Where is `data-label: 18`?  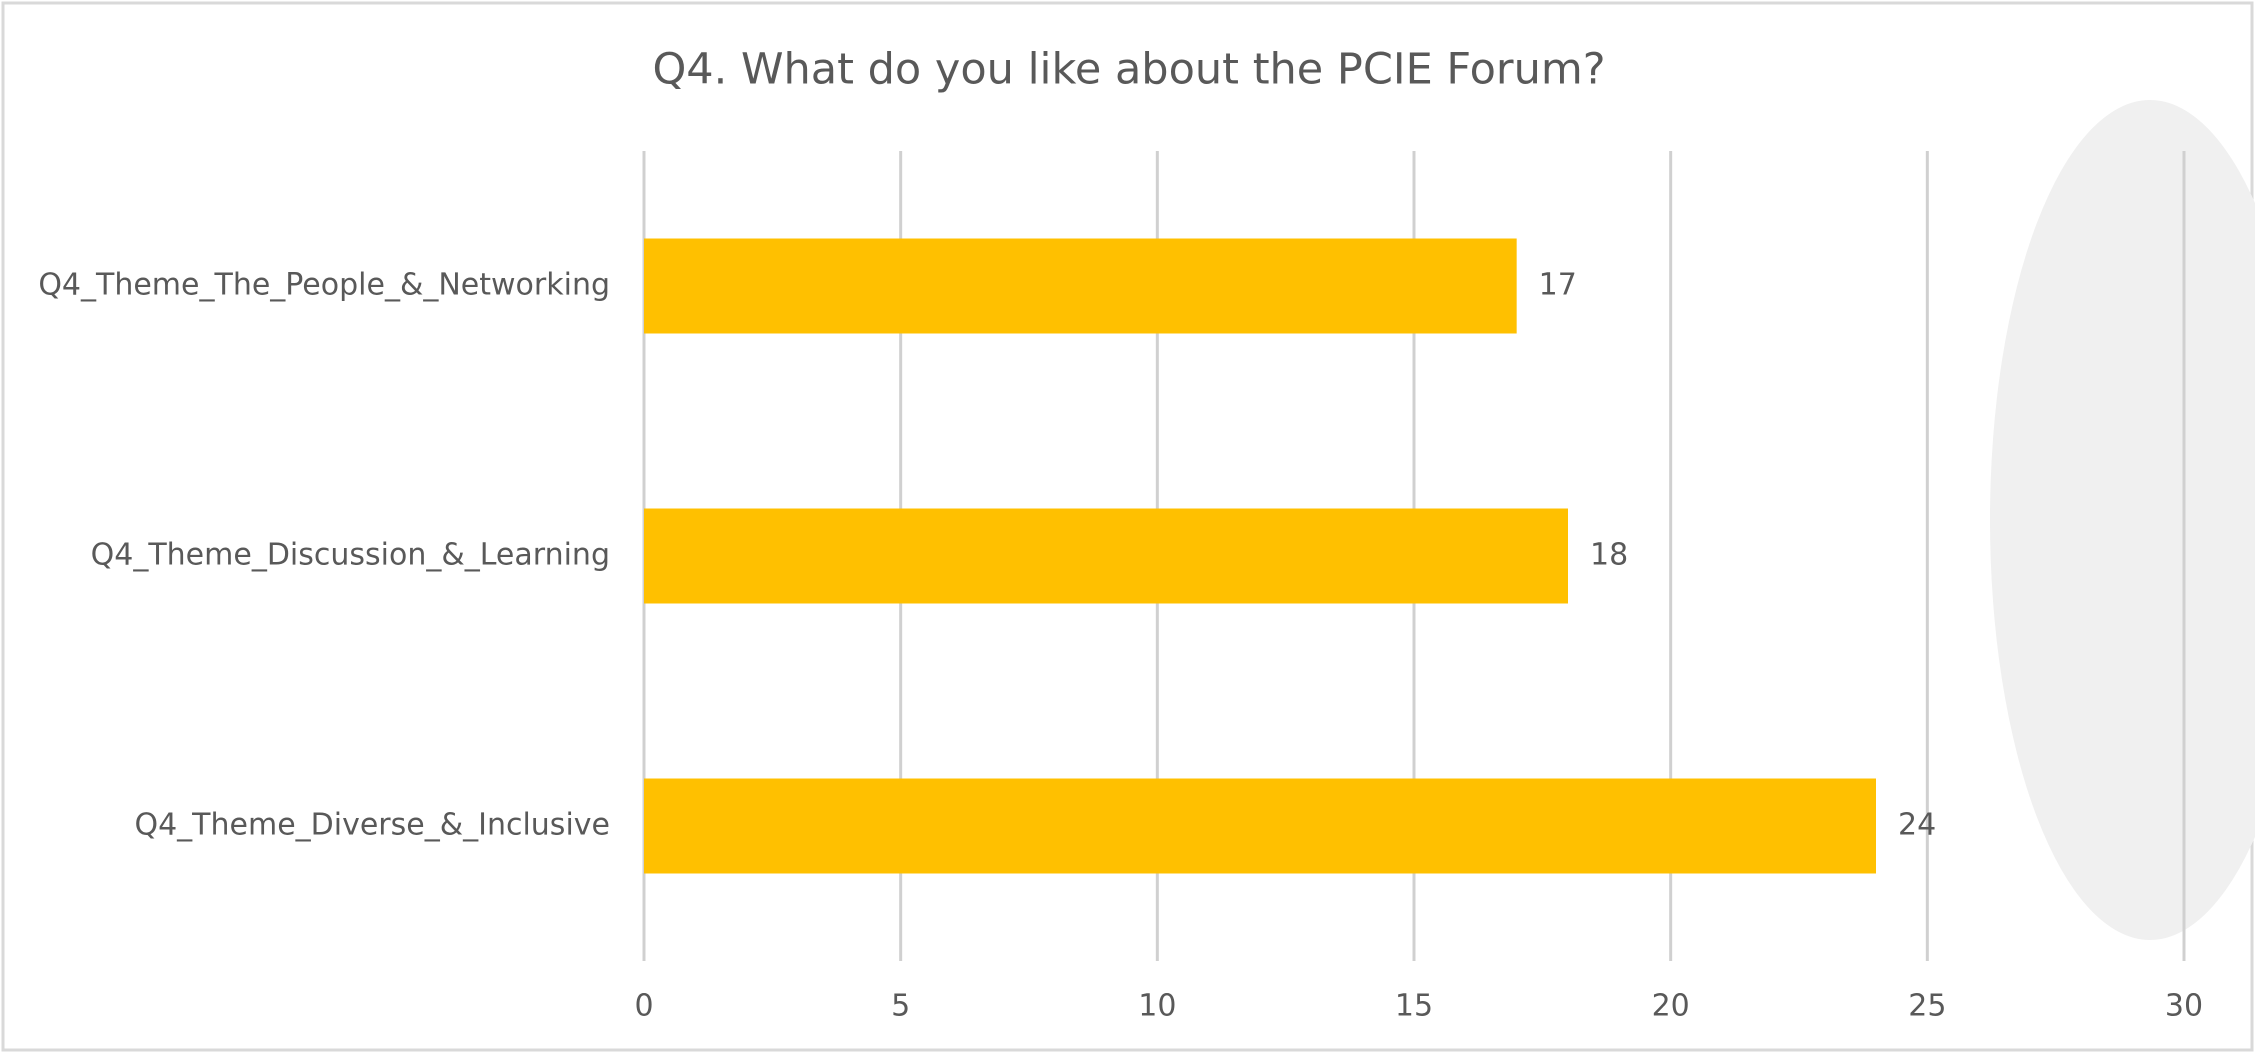
data-label: 18 is located at coordinates (1609, 555).